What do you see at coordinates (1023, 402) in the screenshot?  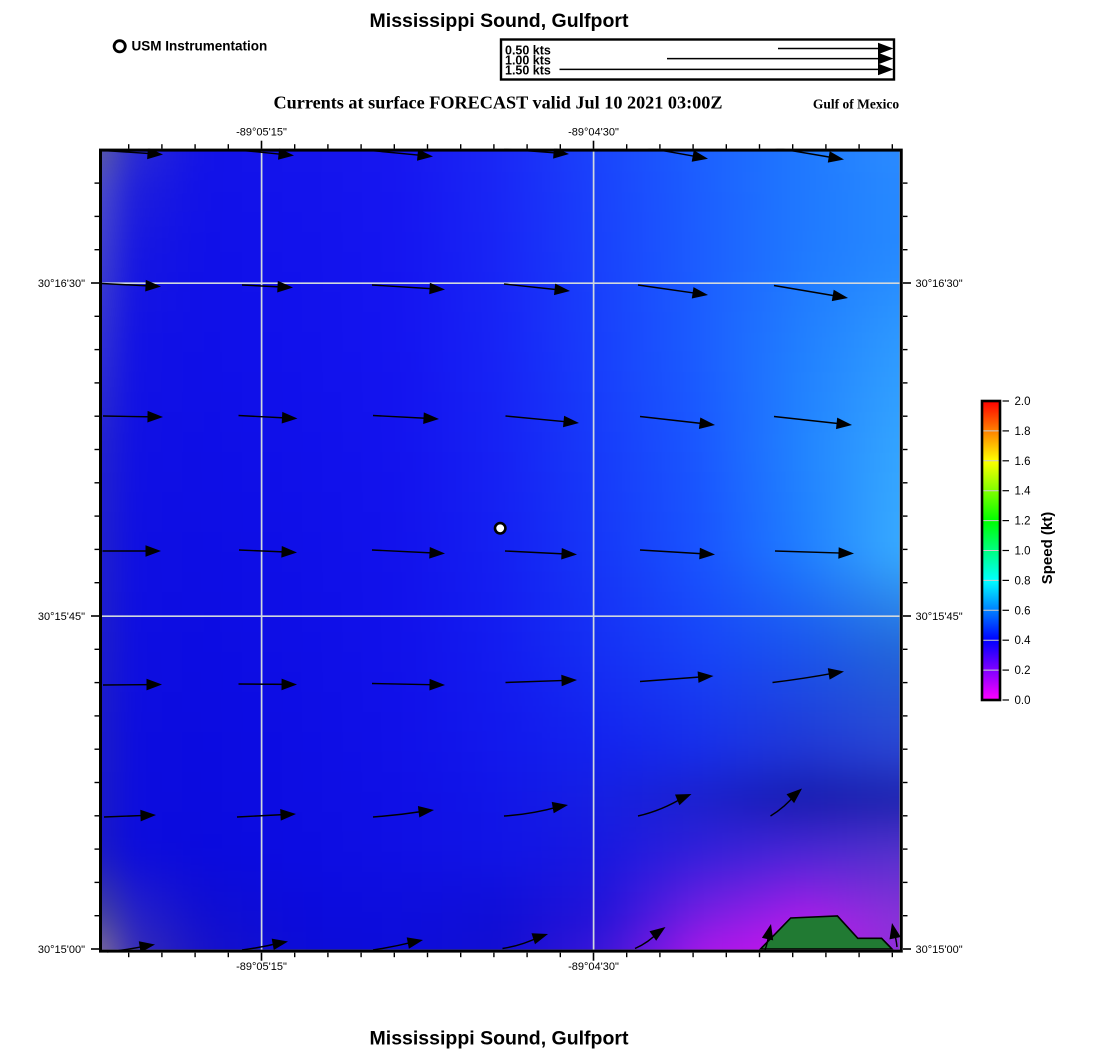 I see `svg-text: 2.0` at bounding box center [1023, 402].